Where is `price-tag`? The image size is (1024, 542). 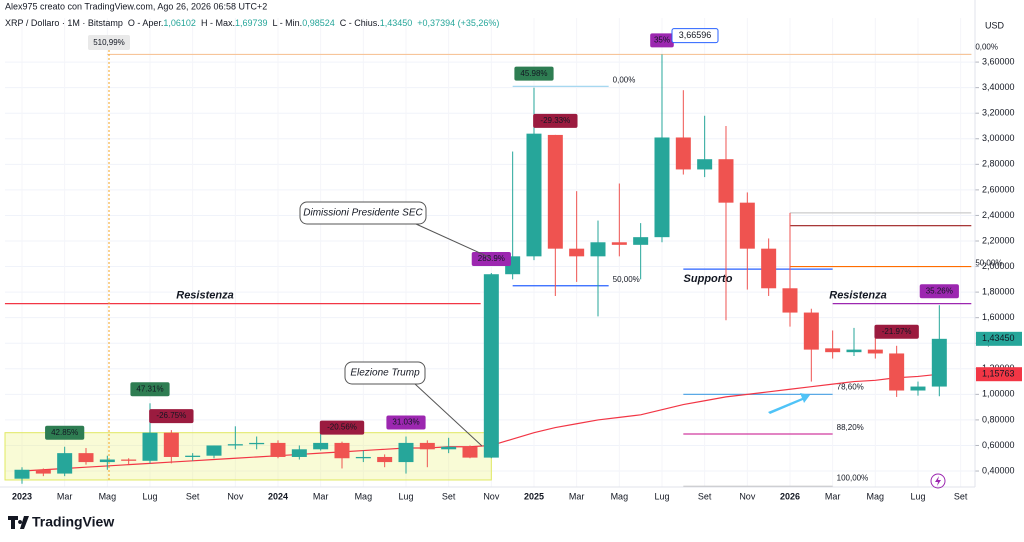
price-tag is located at coordinates (999, 338).